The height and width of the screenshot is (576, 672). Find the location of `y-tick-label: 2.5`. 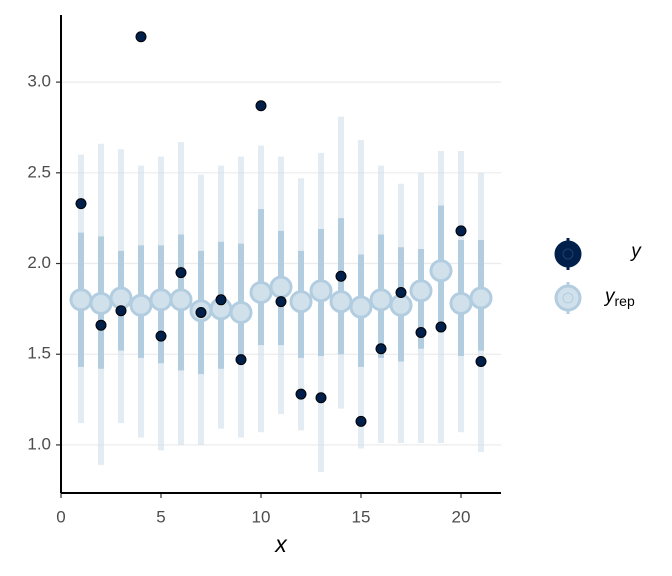

y-tick-label: 2.5 is located at coordinates (39, 171).